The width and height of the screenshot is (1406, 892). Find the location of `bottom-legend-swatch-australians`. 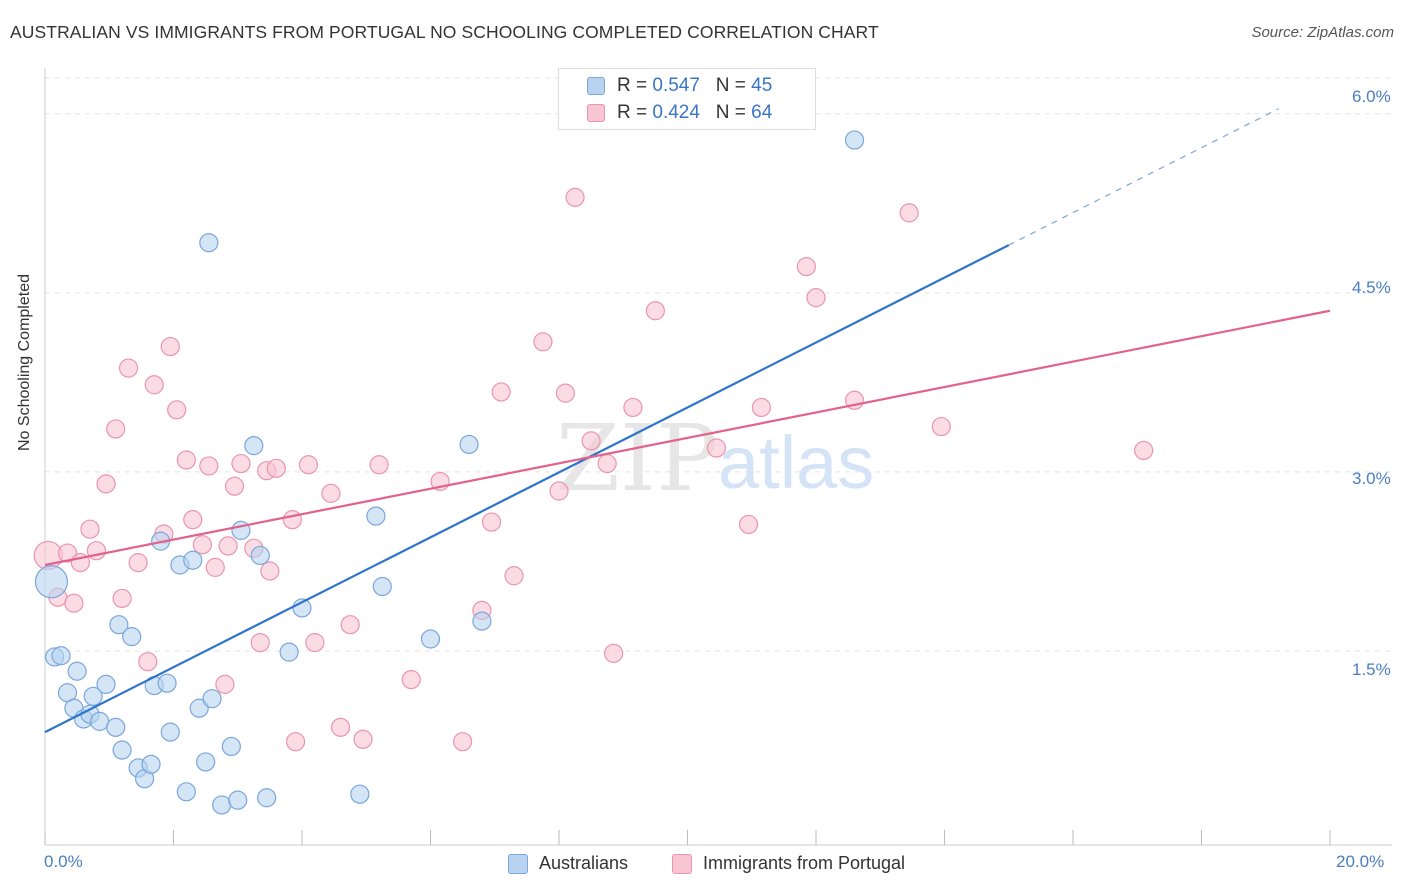

bottom-legend-swatch-australians is located at coordinates (518, 864).